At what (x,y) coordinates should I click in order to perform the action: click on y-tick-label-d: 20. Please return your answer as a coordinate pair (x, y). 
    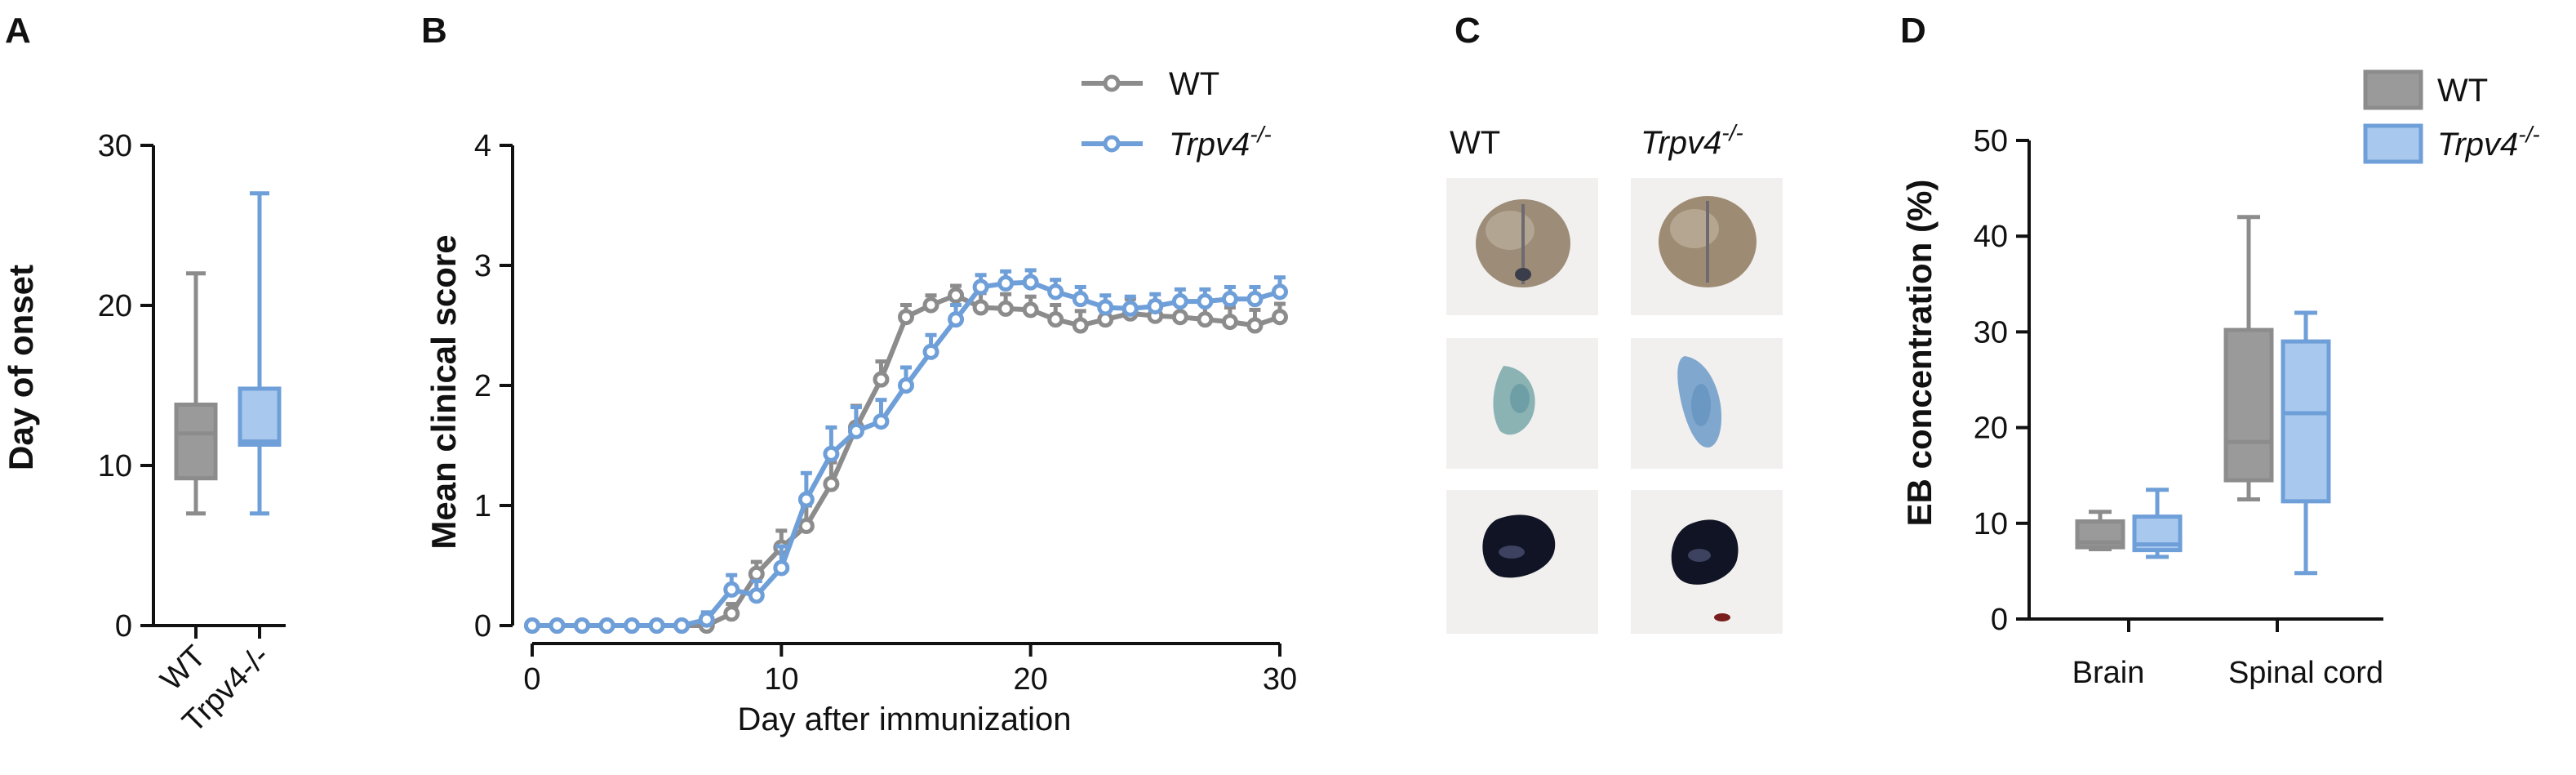
    Looking at the image, I should click on (1991, 429).